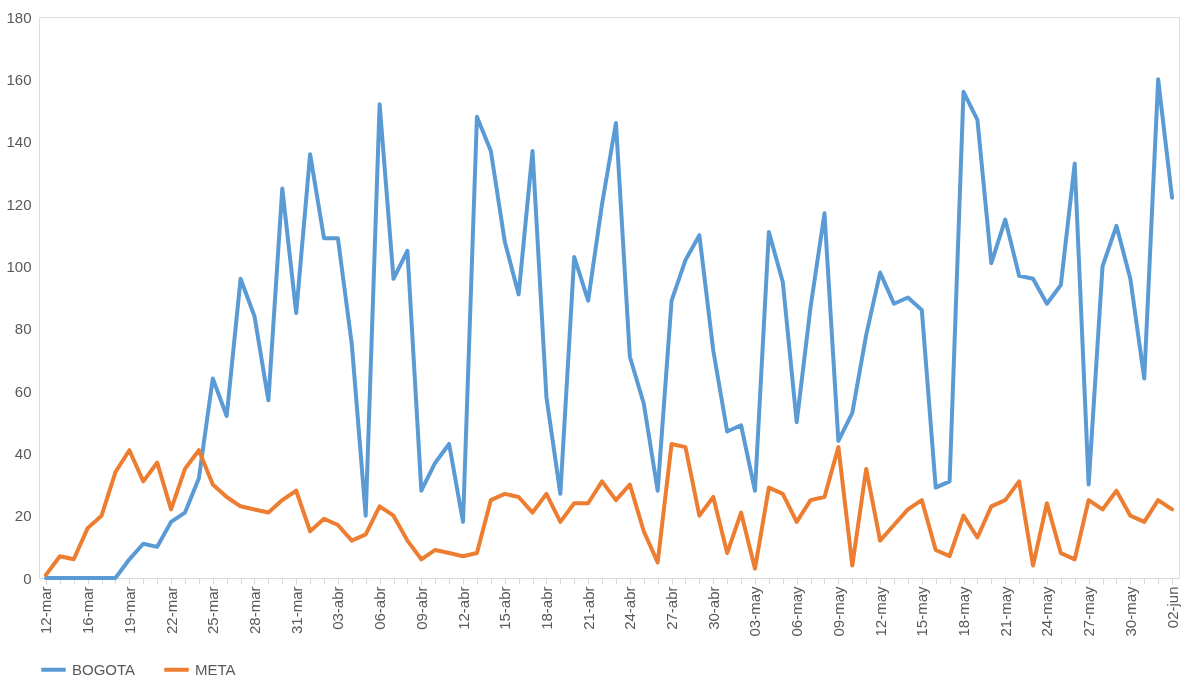  I want to click on y-tick-label: 40, so click(23, 453).